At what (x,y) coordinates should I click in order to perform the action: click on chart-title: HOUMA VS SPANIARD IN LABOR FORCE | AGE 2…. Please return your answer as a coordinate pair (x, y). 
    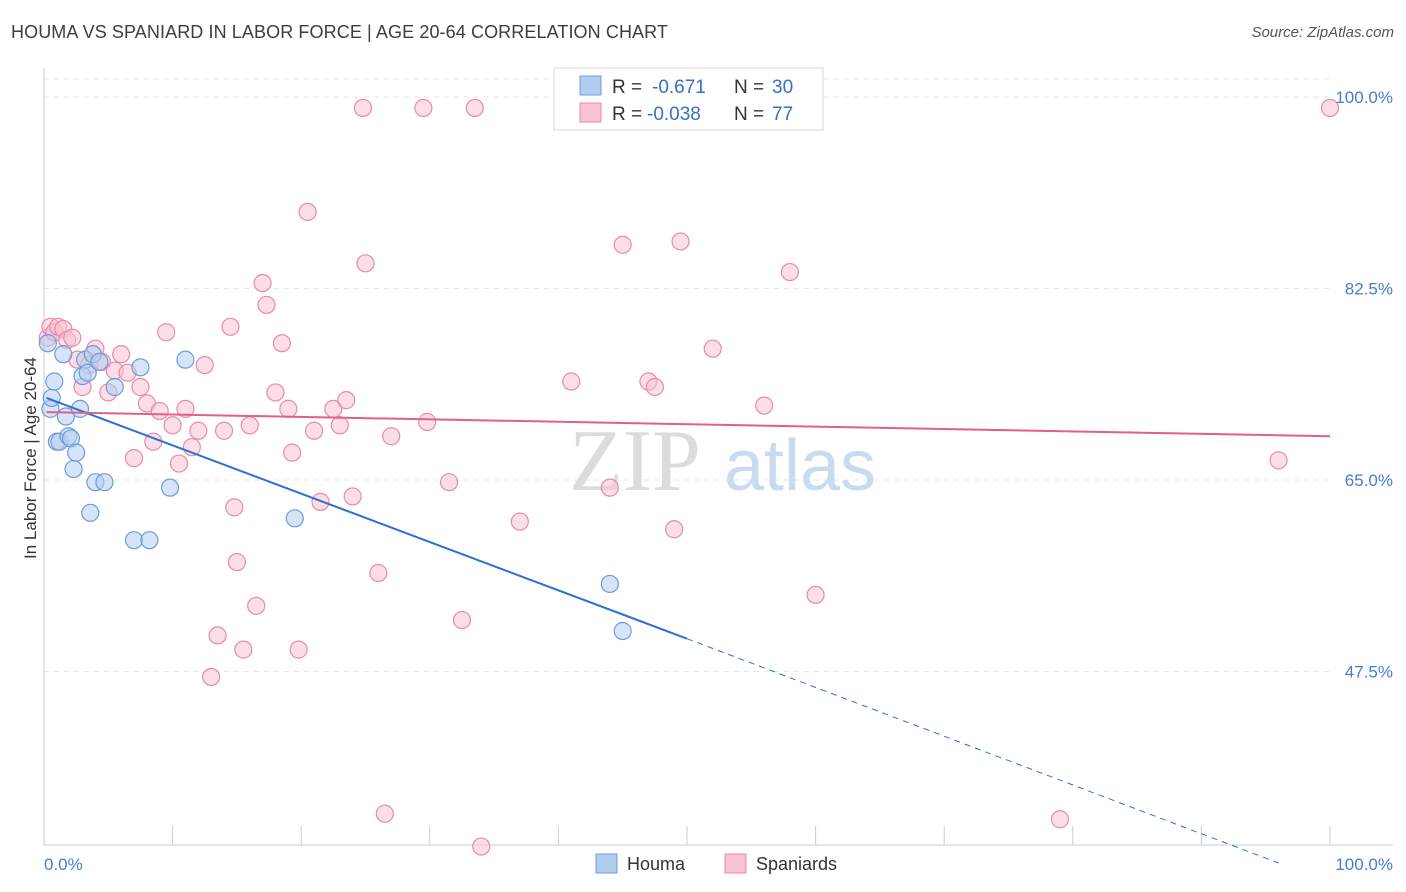
    Looking at the image, I should click on (340, 32).